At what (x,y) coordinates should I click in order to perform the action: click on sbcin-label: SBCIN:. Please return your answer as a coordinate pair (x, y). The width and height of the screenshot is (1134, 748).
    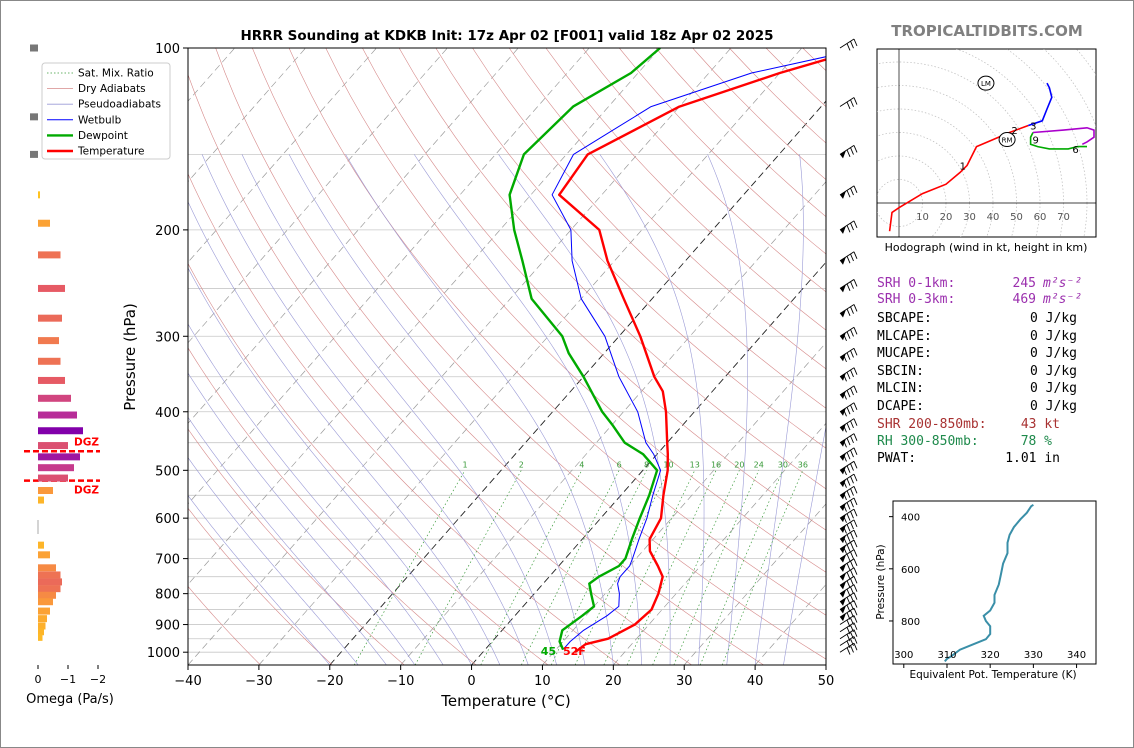
    Looking at the image, I should click on (900, 371).